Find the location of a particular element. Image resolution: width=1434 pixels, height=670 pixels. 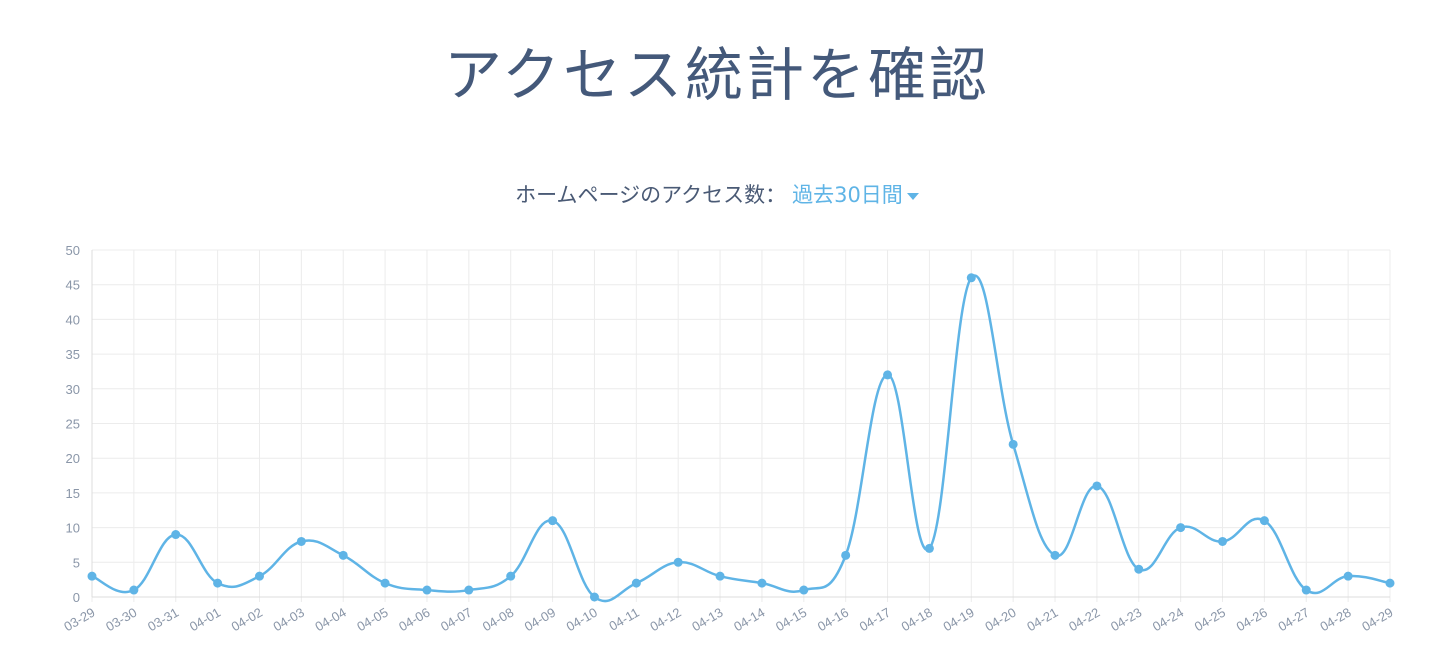

x-tick-label: 04-21 is located at coordinates (1042, 620).